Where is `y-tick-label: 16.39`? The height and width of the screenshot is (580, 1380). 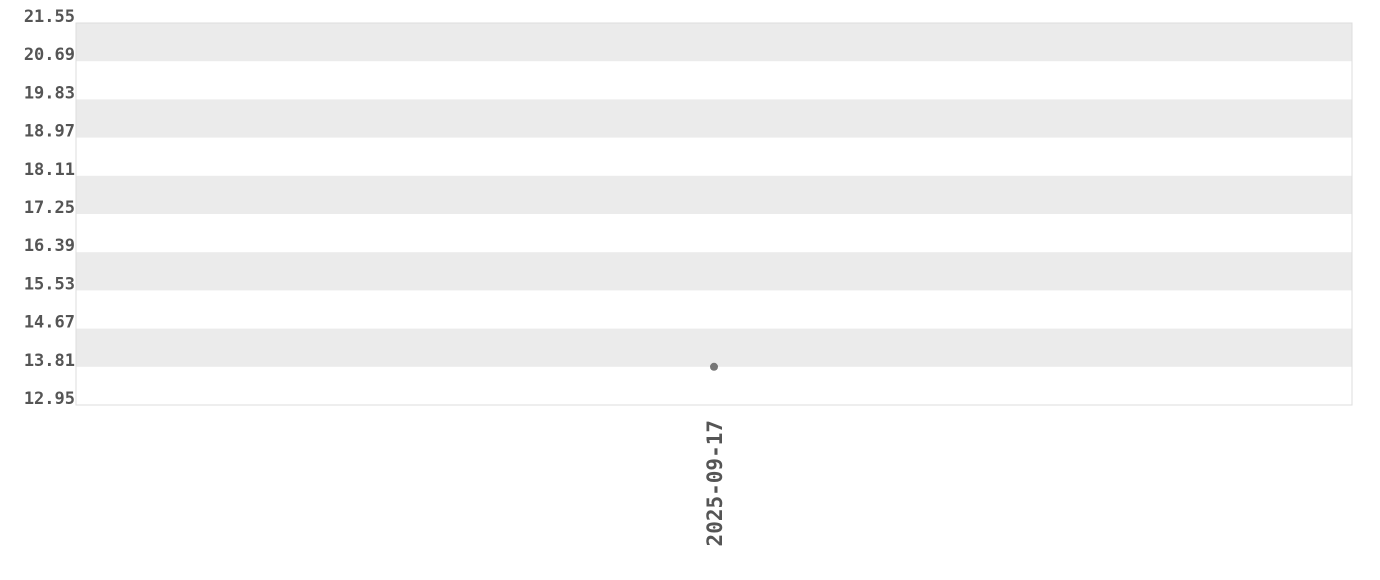 y-tick-label: 16.39 is located at coordinates (49, 246).